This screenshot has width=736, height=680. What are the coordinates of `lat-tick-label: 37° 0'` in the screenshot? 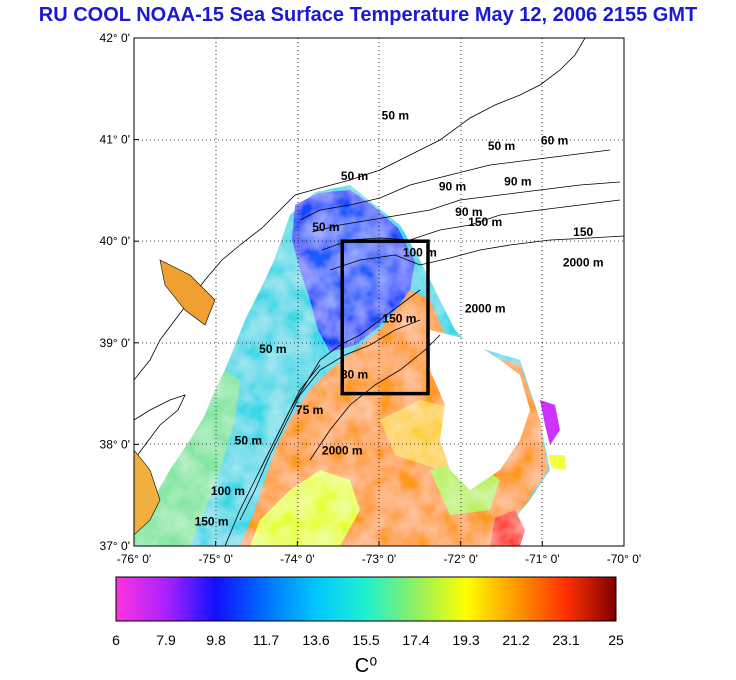 It's located at (115, 546).